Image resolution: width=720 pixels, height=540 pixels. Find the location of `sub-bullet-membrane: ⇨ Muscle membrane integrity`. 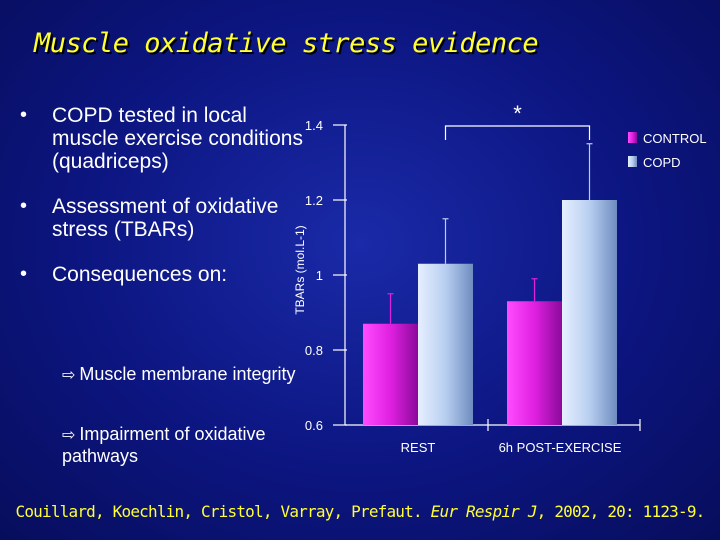

sub-bullet-membrane: ⇨ Muscle membrane integrity is located at coordinates (182, 375).